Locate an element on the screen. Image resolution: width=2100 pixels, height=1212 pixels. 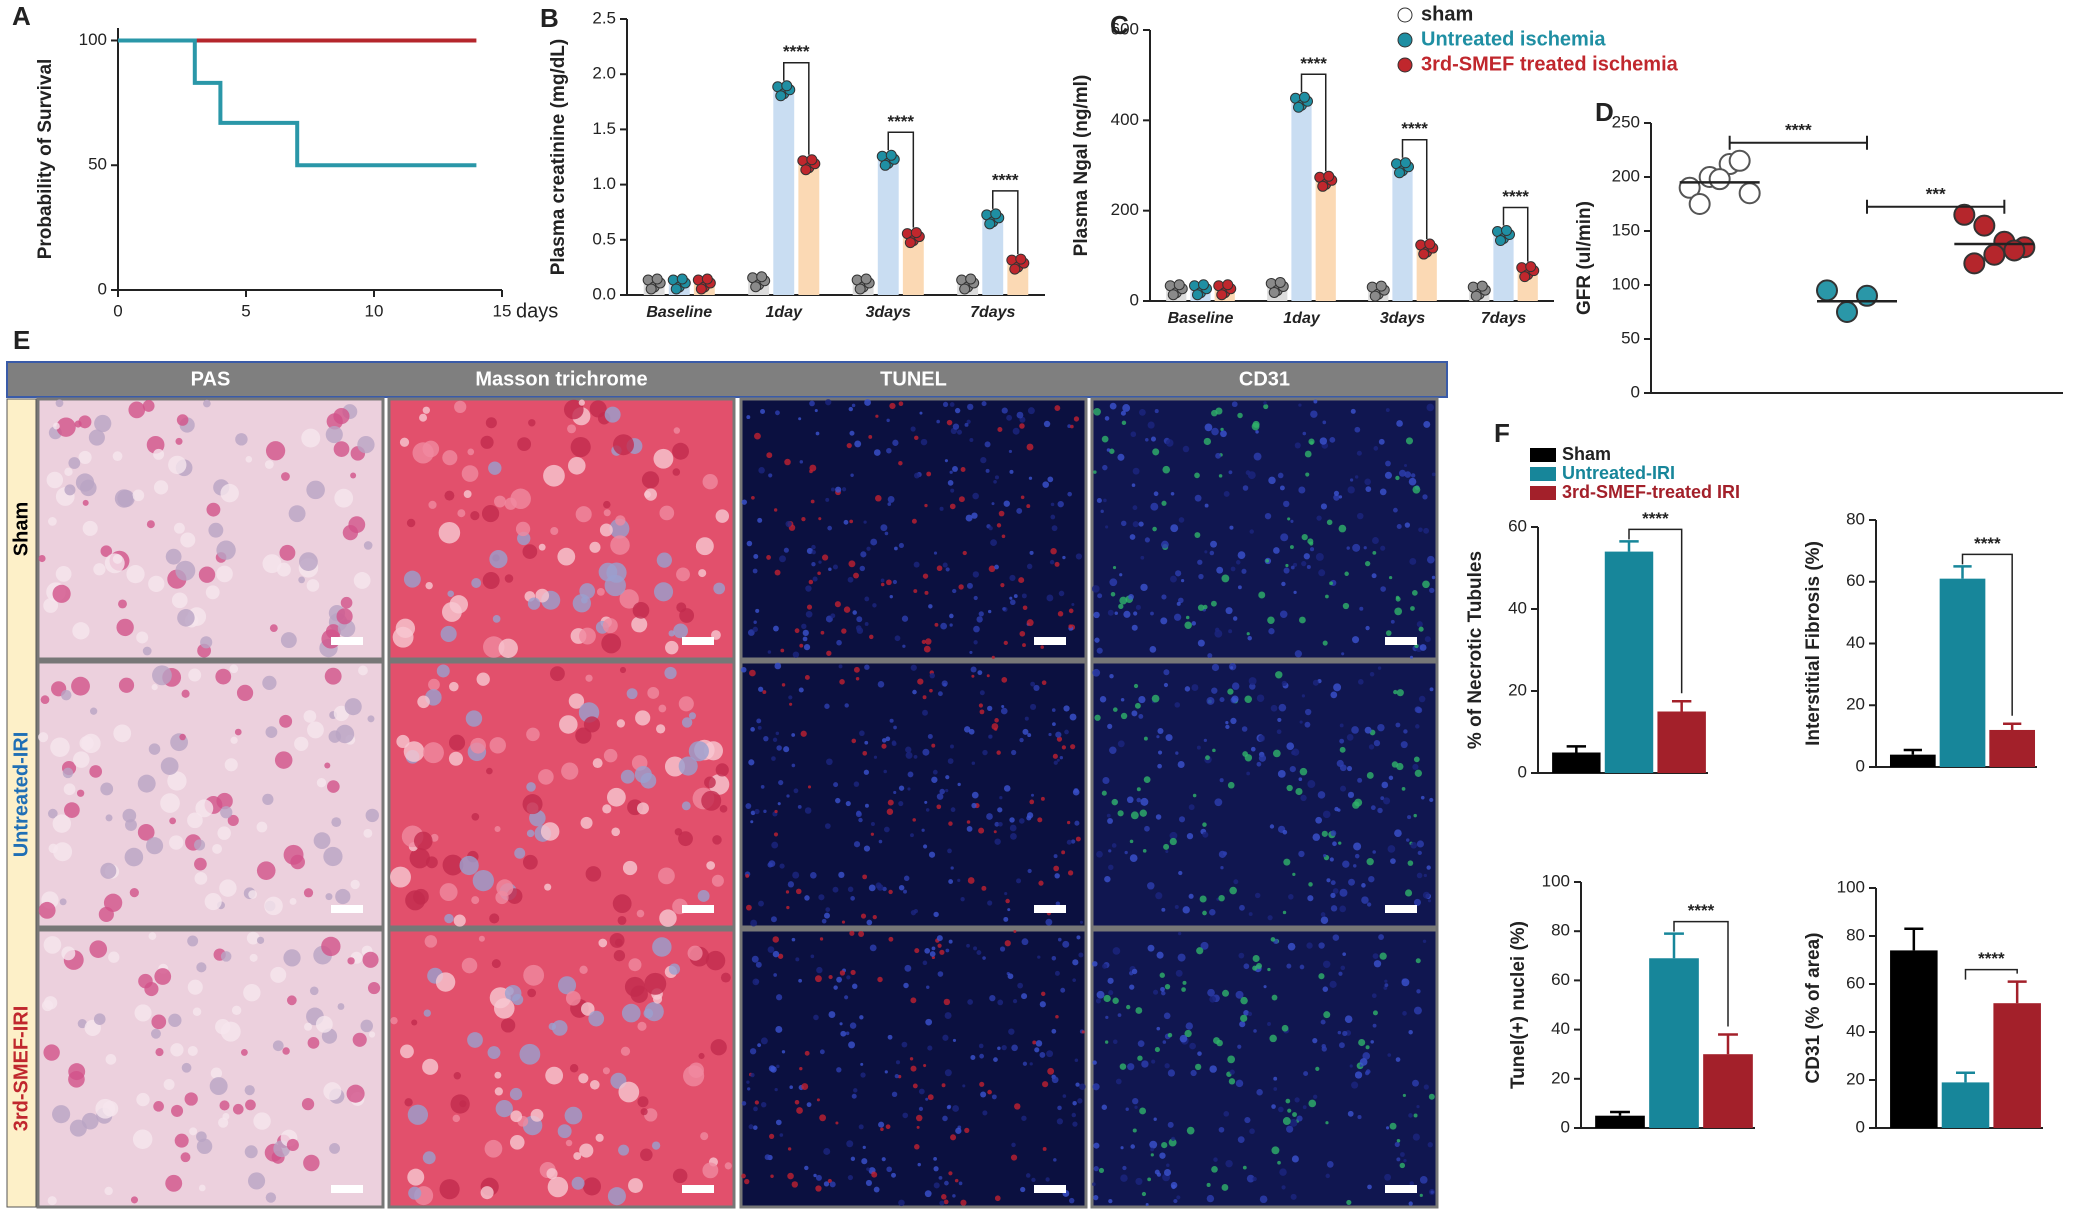
scale-bar is located at coordinates (1050, 641).